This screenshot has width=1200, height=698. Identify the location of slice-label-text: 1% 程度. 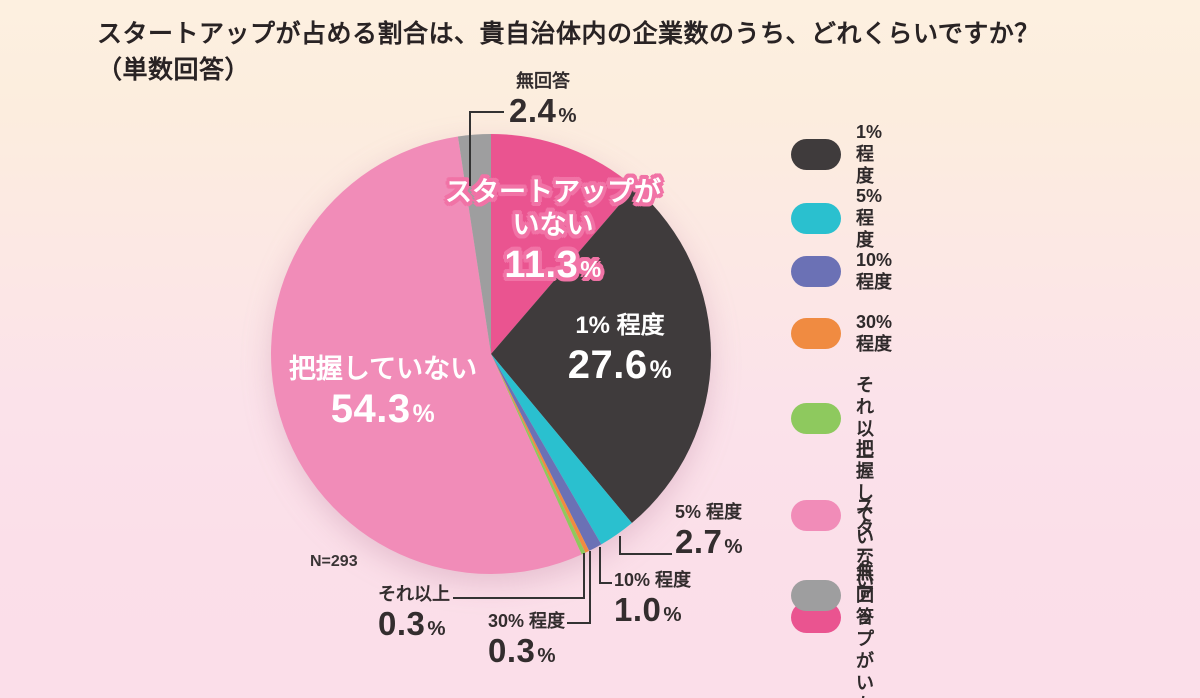
(620, 325).